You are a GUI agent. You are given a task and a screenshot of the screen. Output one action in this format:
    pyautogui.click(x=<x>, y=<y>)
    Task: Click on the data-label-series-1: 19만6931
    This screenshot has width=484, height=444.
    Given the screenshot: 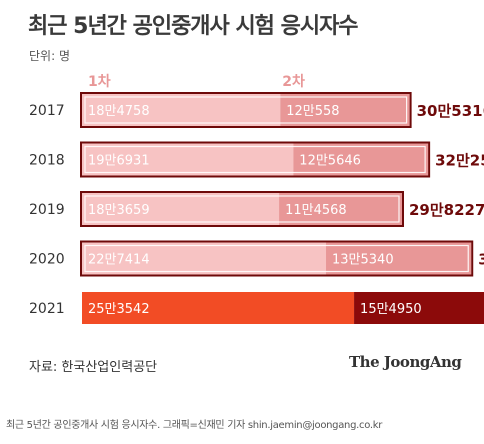 What is the action you would take?
    pyautogui.click(x=119, y=161)
    